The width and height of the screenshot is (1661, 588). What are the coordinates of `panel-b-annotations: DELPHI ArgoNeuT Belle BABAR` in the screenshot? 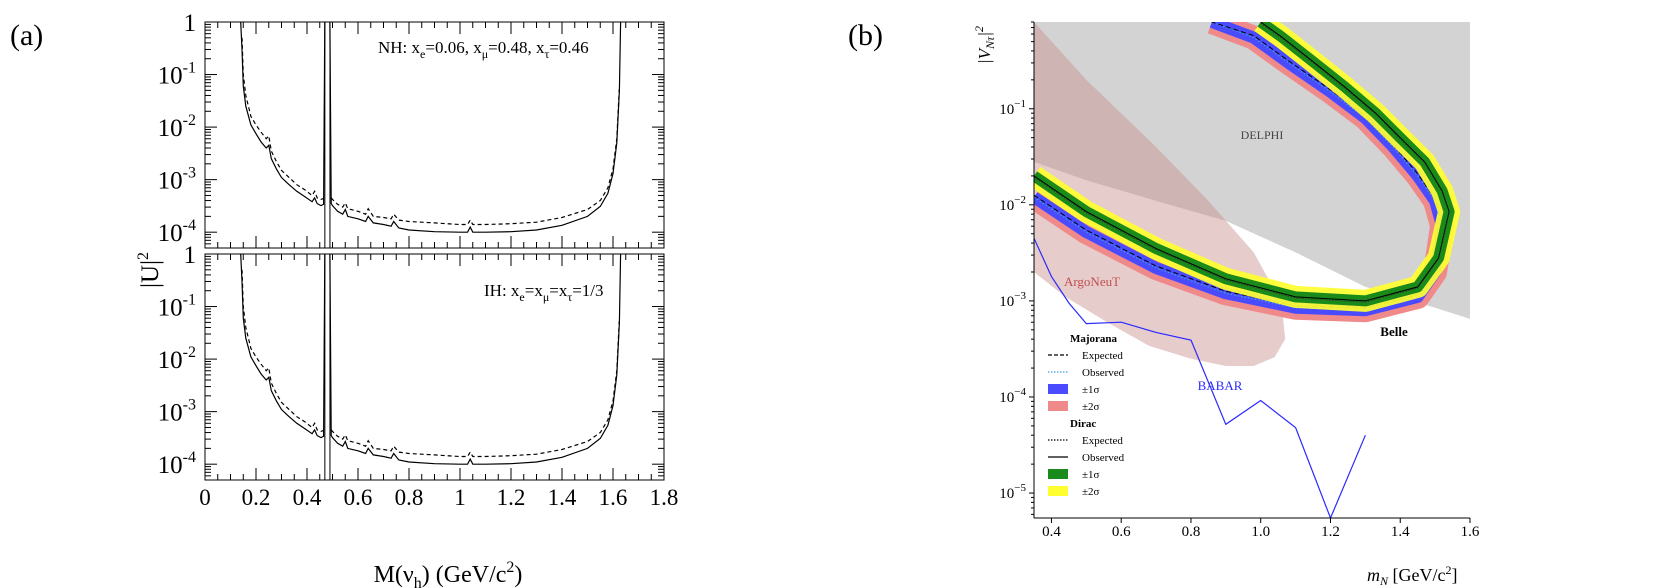 It's located at (1236, 260).